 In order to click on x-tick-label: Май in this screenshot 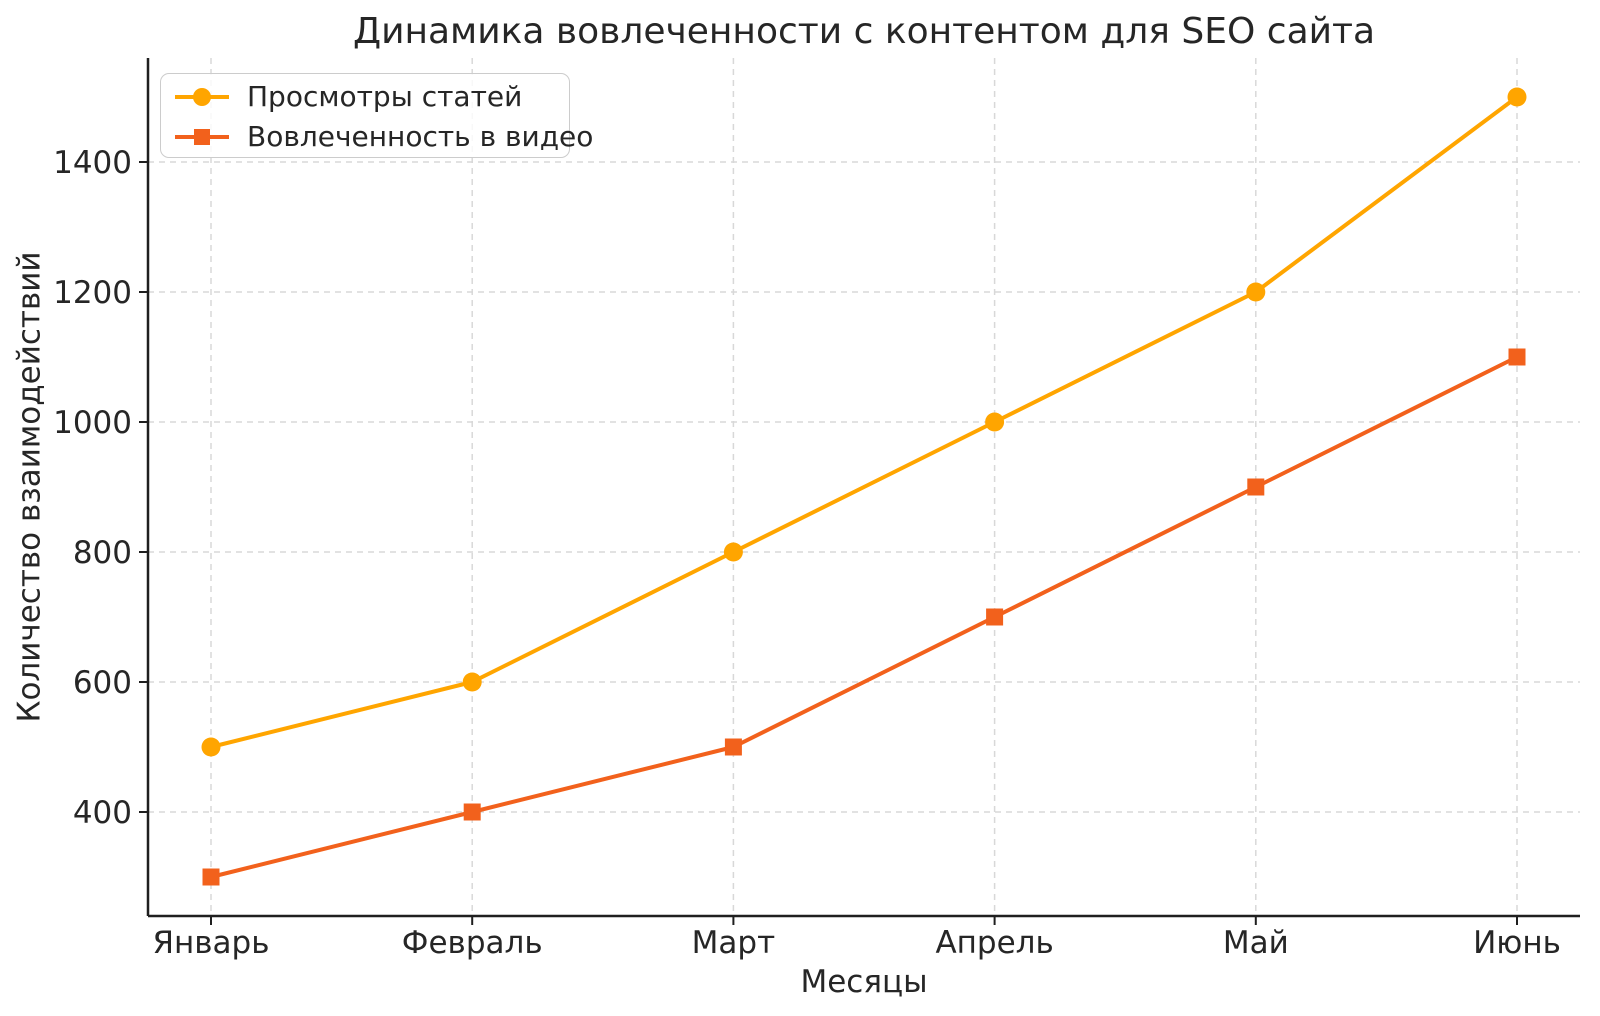, I will do `click(1256, 943)`.